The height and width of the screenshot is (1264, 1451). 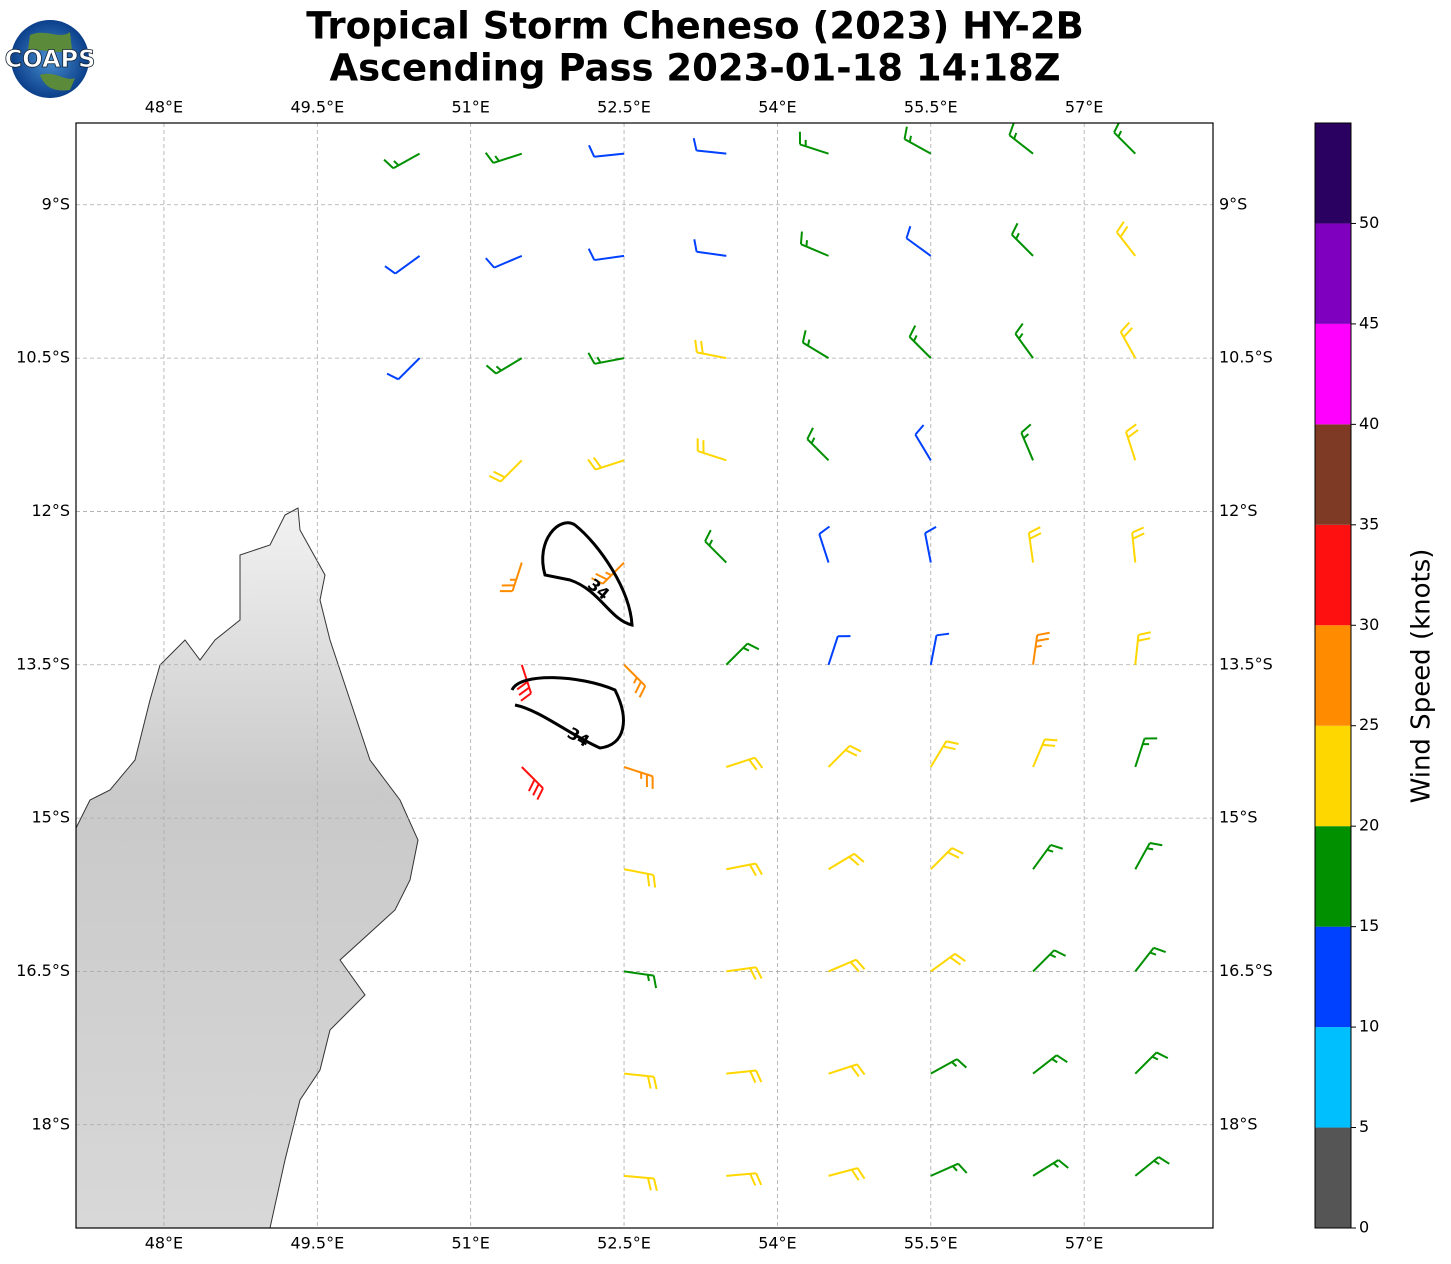 I want to click on colorbar-label: Wind Speed (knots), so click(x=1422, y=676).